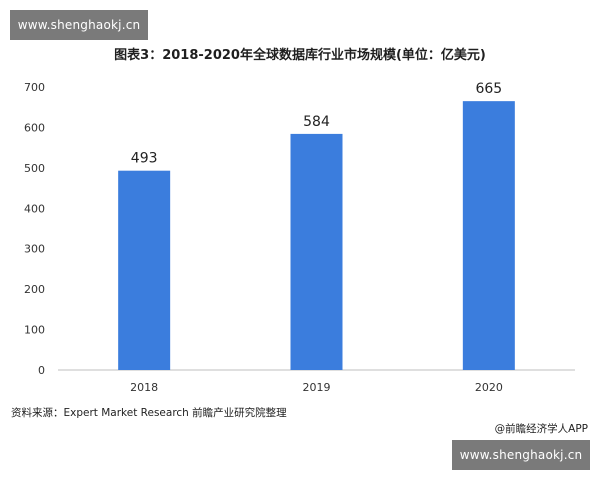  What do you see at coordinates (34, 87) in the screenshot?
I see `y-tick-label: 700` at bounding box center [34, 87].